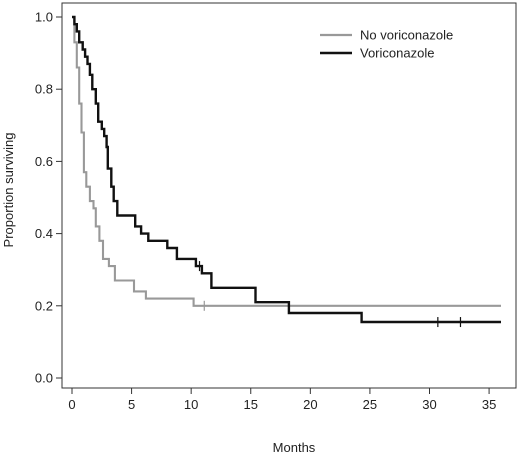 The width and height of the screenshot is (520, 462). I want to click on x-tick-label: 5, so click(131, 404).